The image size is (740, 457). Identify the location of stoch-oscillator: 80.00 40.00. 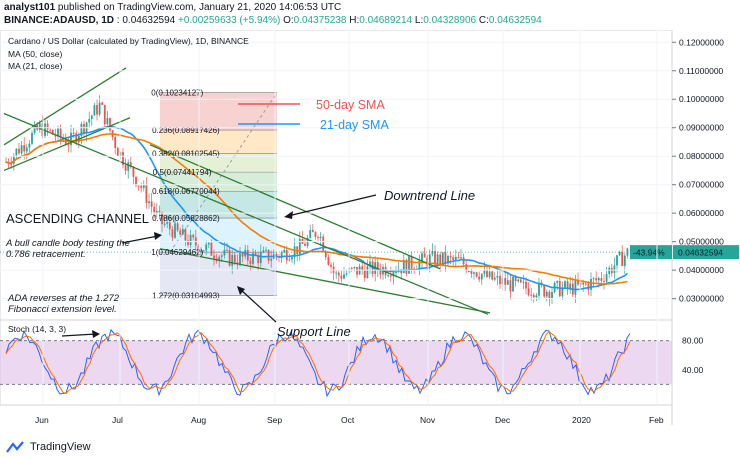
(352, 363).